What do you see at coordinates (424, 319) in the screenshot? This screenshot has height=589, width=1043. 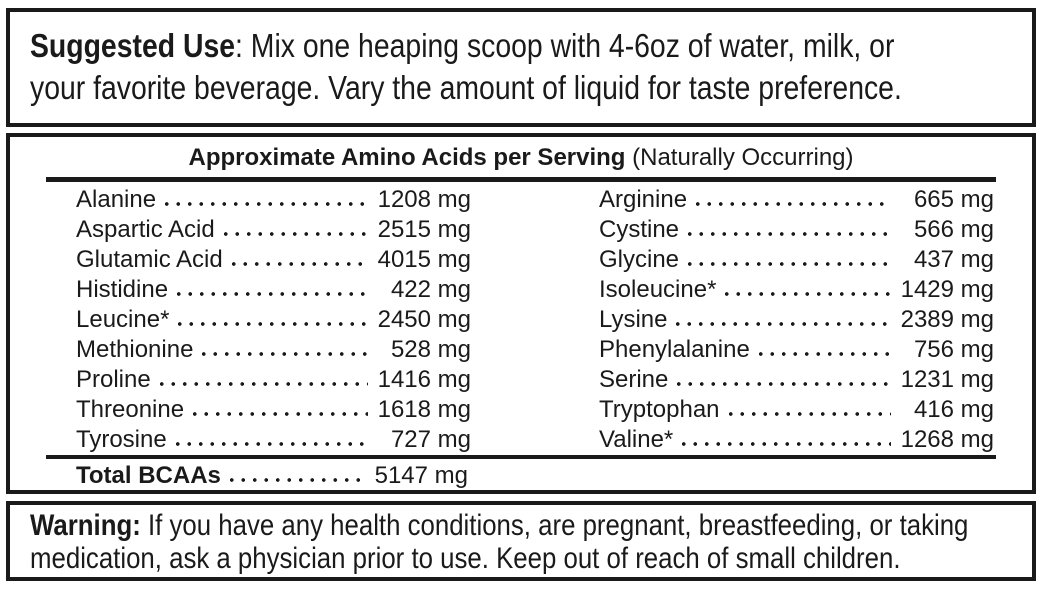 I see `amino-amount: 2450 mg` at bounding box center [424, 319].